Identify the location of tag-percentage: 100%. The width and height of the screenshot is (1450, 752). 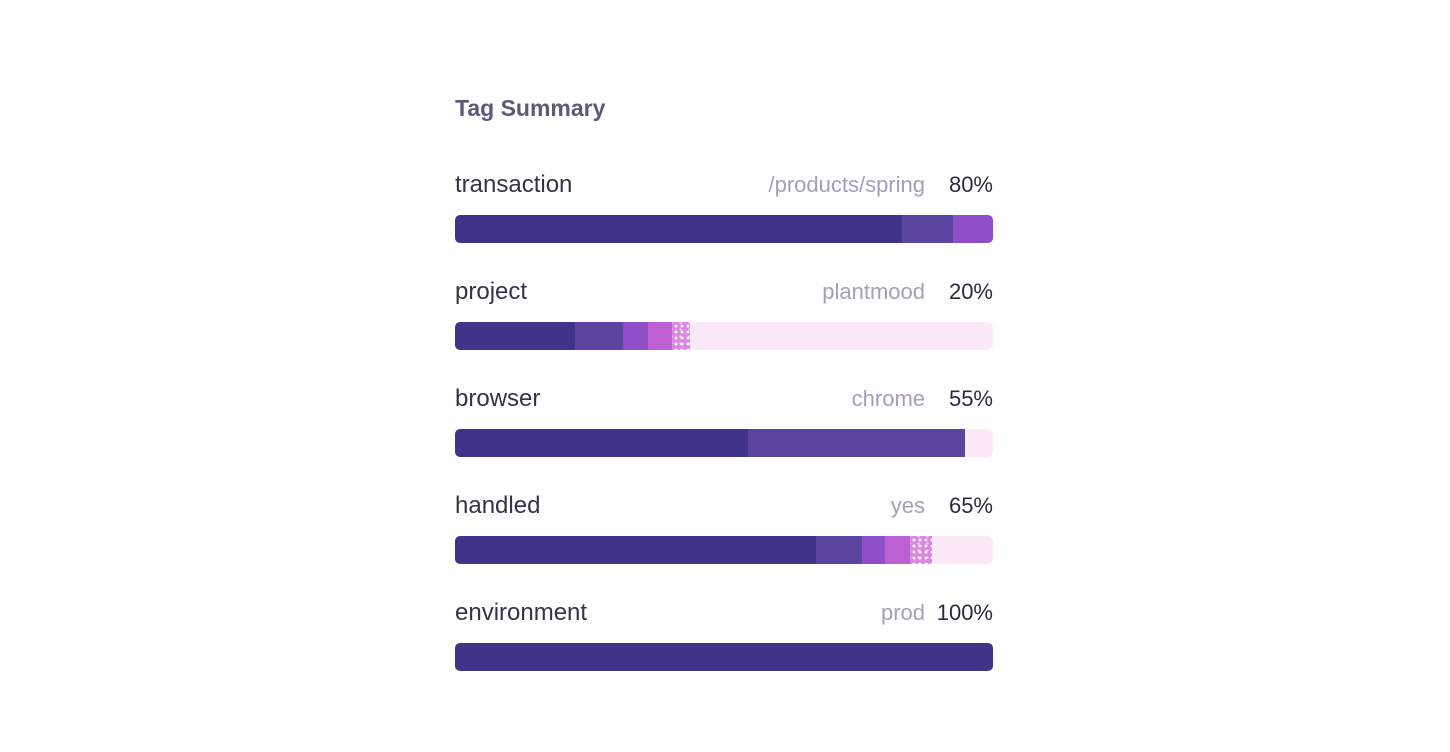
(964, 612).